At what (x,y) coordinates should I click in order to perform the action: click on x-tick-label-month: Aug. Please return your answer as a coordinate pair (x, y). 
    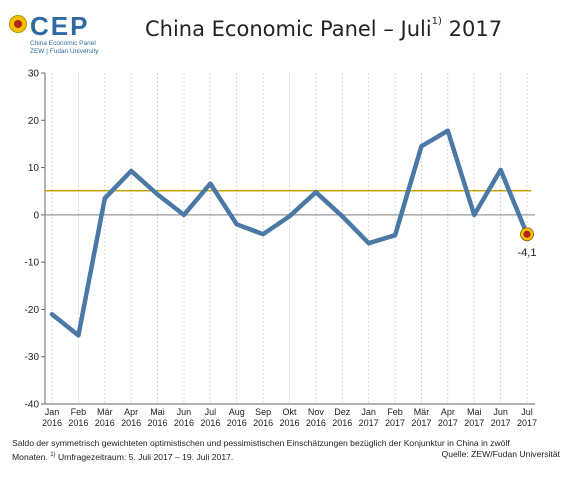
    Looking at the image, I should click on (237, 412).